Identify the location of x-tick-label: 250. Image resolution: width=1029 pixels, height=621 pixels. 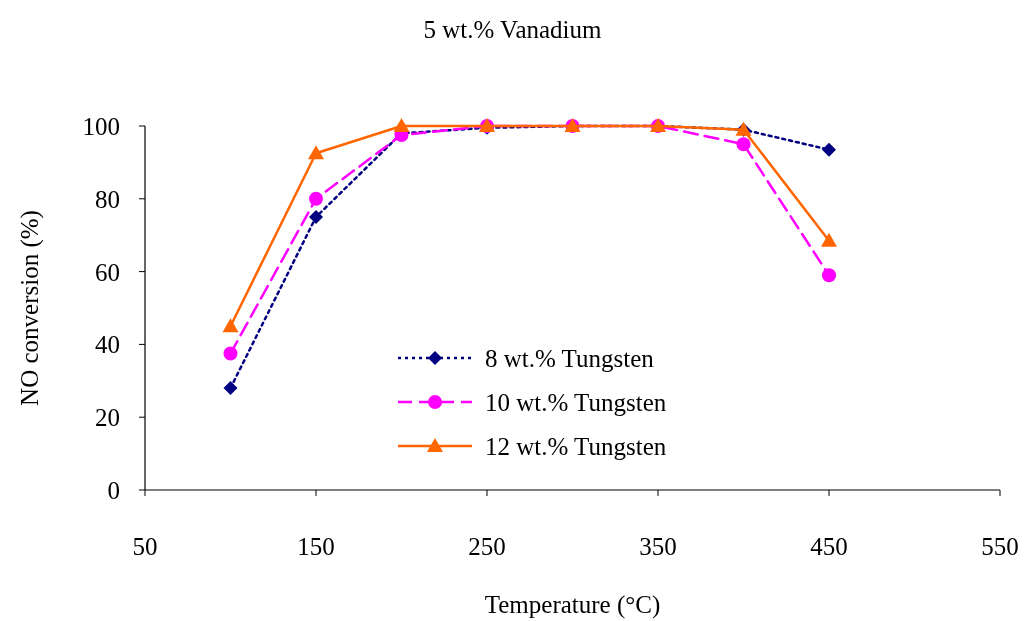
(487, 546).